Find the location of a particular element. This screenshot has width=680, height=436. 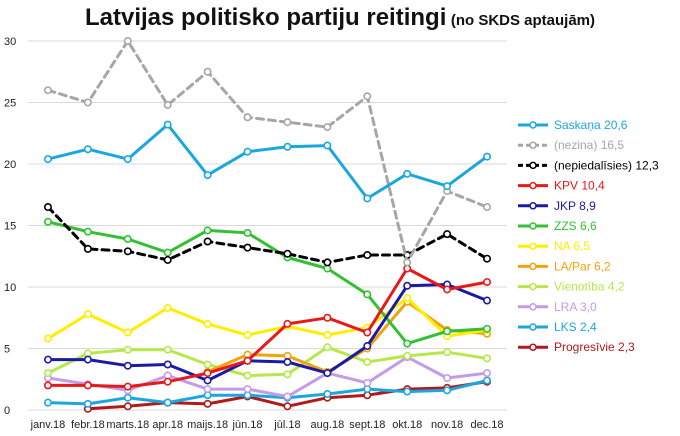

y-tick-label: 10 is located at coordinates (10, 288).